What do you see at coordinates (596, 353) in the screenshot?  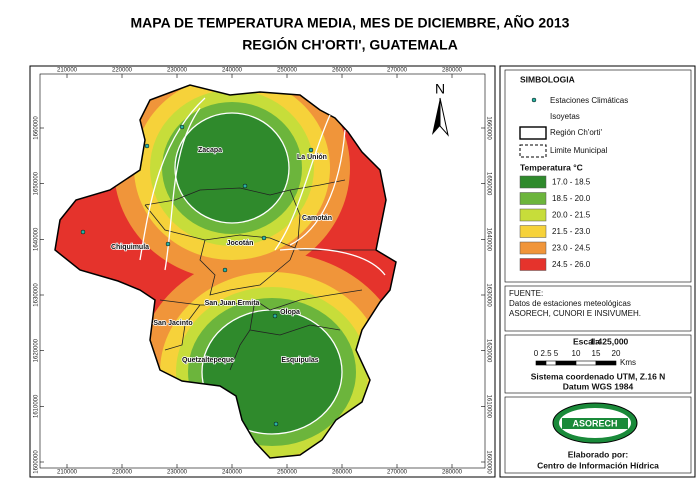 I see `scale-tick-label: 15` at bounding box center [596, 353].